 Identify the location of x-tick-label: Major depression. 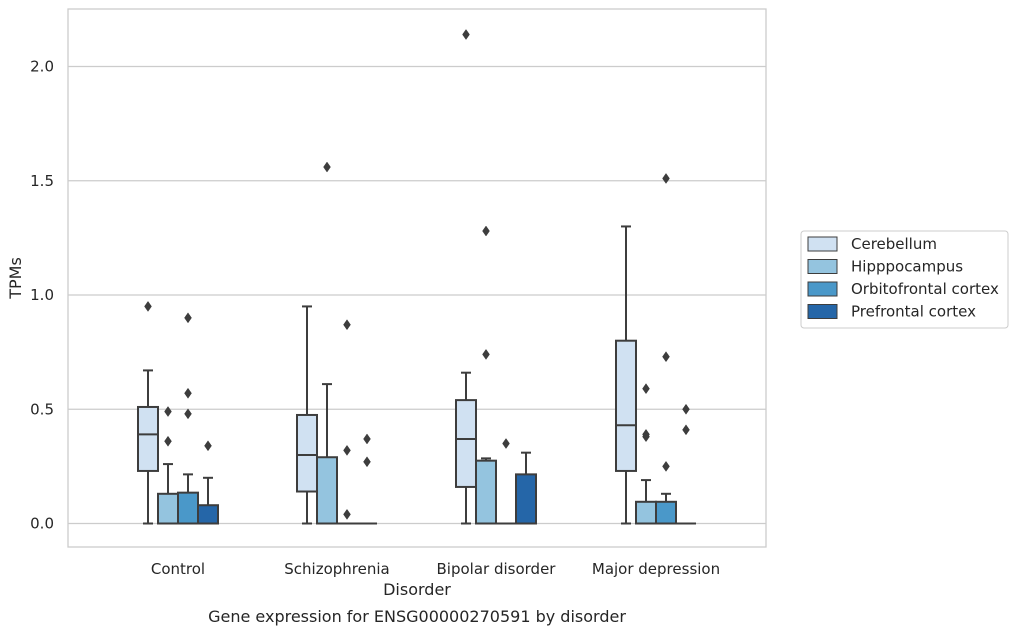
(656, 569).